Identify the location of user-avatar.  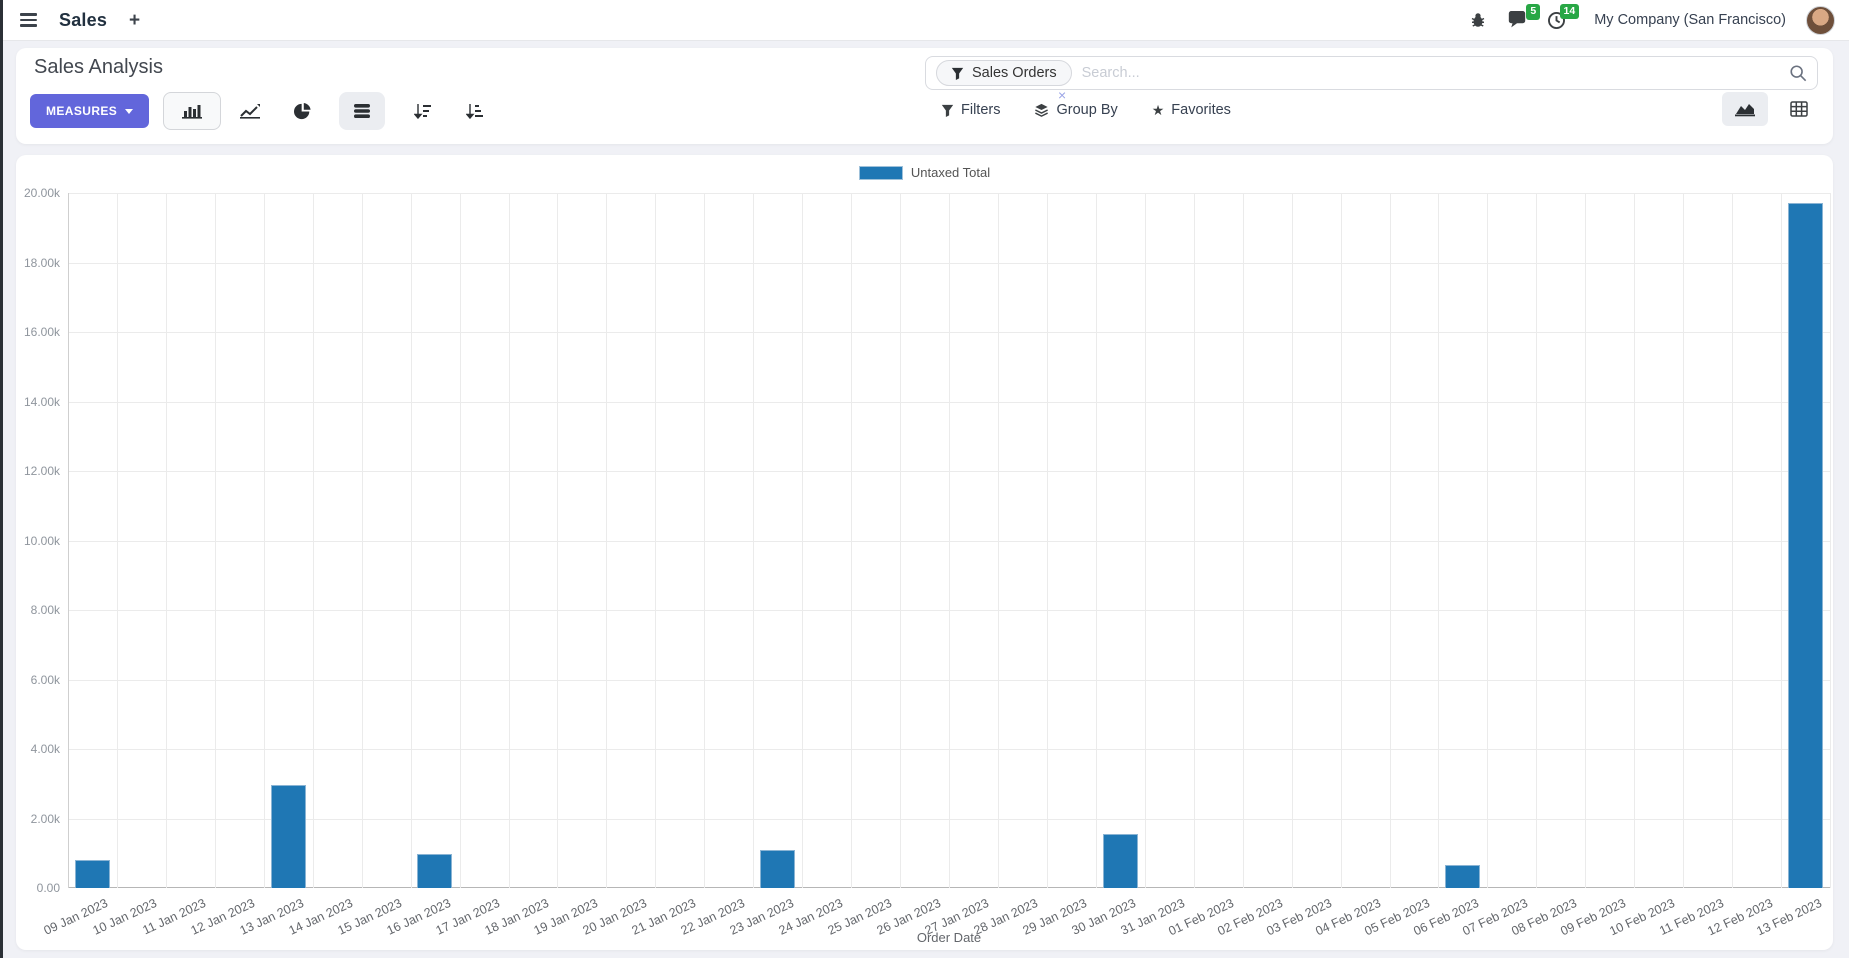
(1820, 20).